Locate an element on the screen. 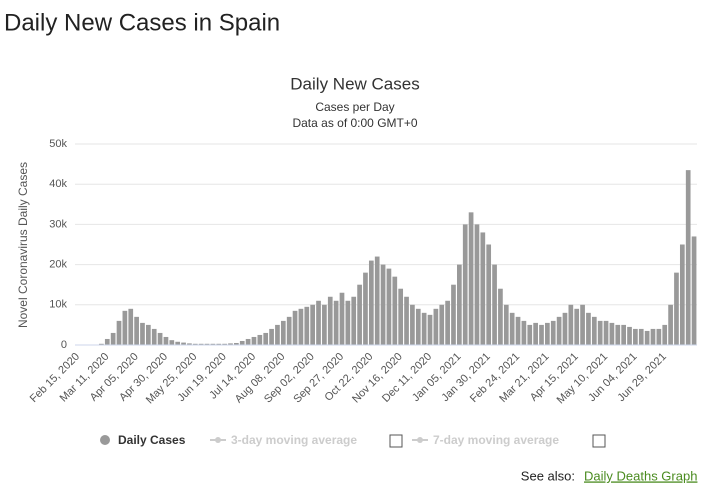 This screenshot has width=715, height=497. legend-label: 7-day moving average is located at coordinates (496, 440).